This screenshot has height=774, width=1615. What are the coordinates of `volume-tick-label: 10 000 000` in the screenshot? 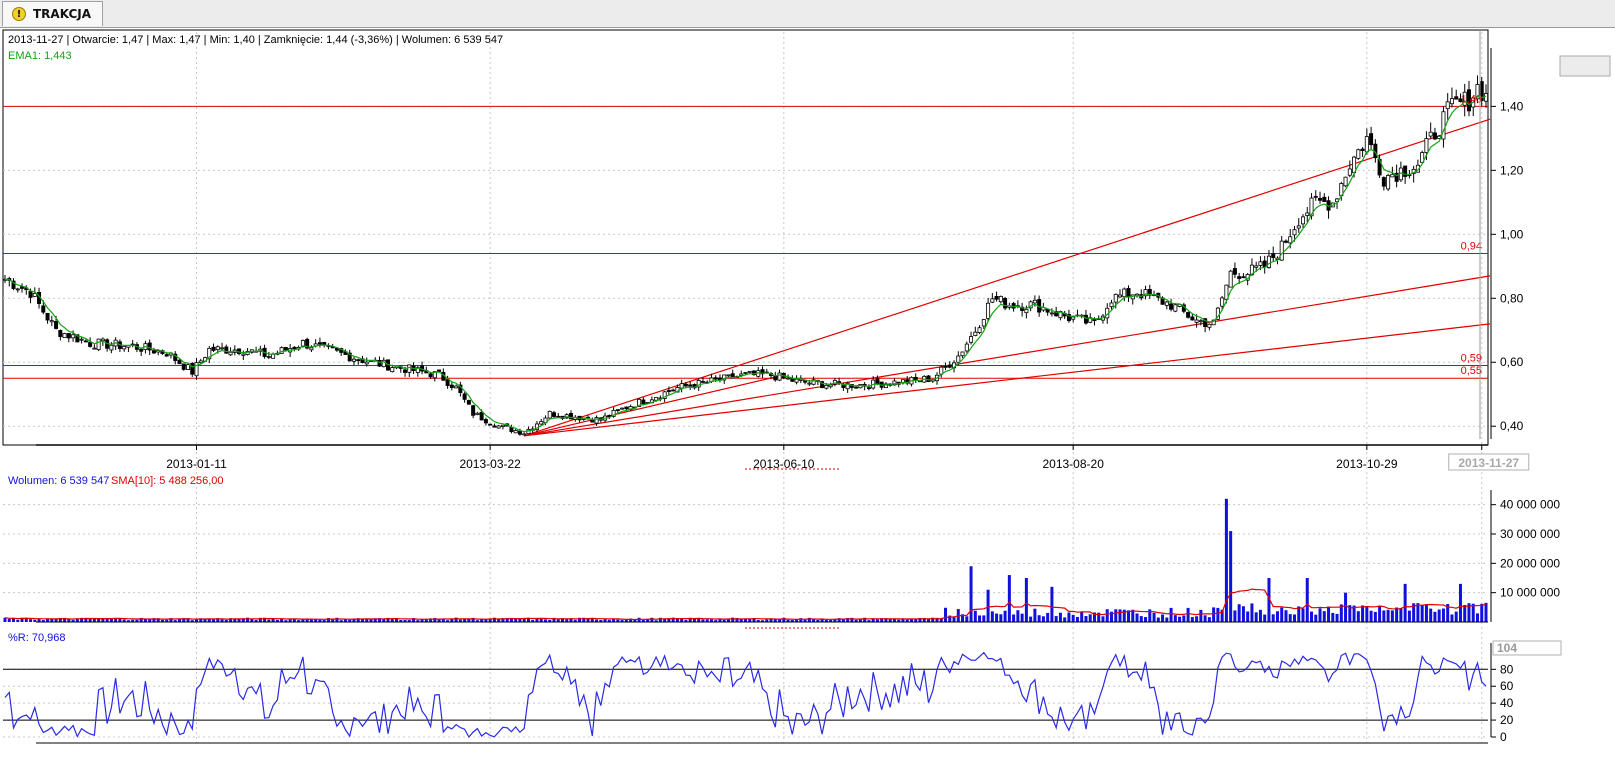 It's located at (1530, 593).